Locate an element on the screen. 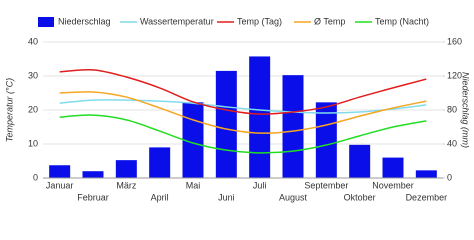 The image size is (474, 240). x-tick-label: Juli is located at coordinates (260, 185).